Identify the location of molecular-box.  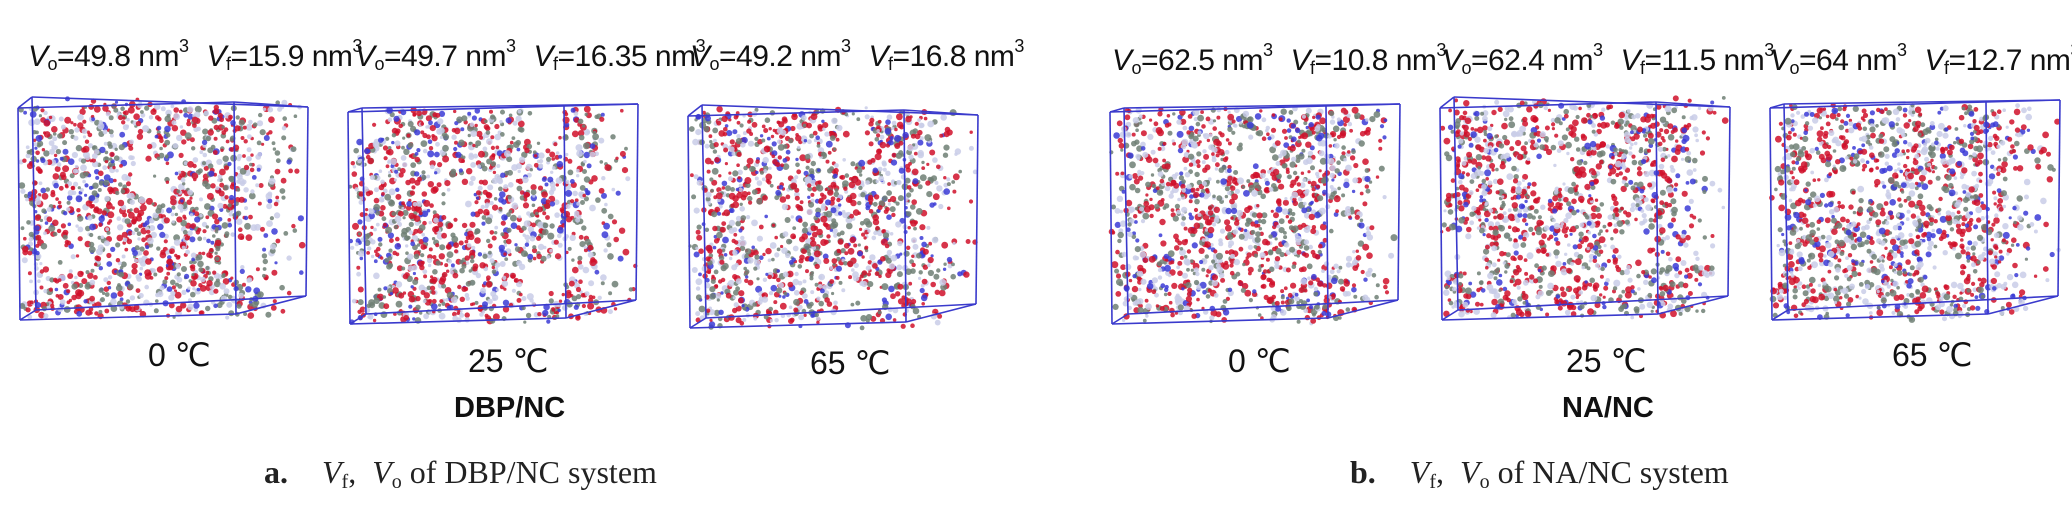
(493, 214).